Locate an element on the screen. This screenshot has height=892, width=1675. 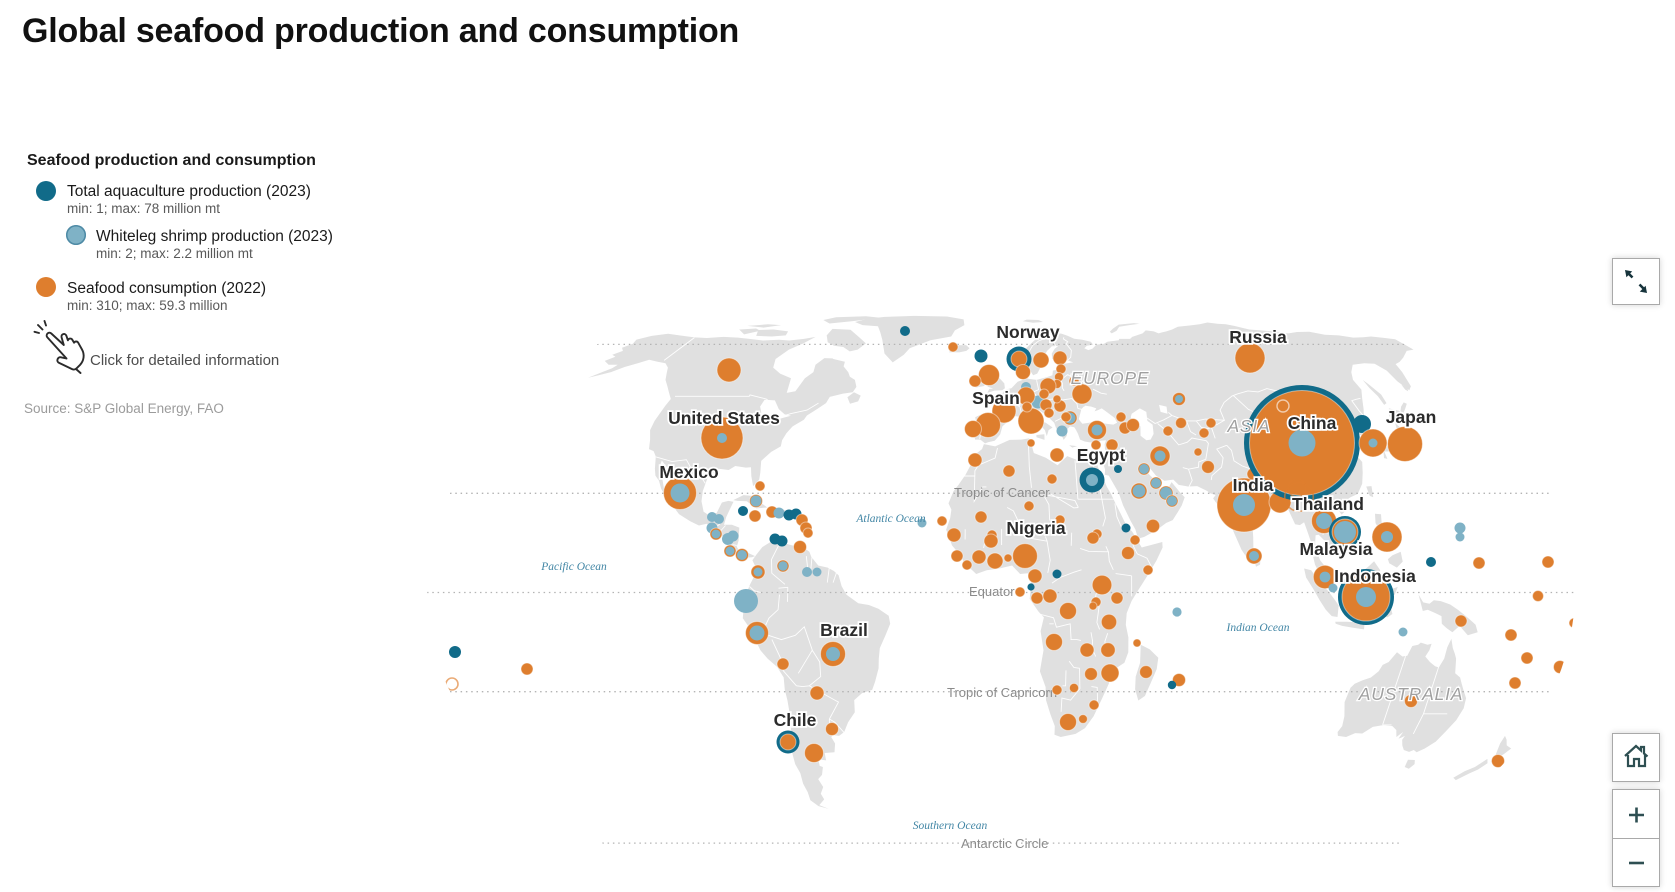
svg-text: Indonesia is located at coordinates (1375, 576).